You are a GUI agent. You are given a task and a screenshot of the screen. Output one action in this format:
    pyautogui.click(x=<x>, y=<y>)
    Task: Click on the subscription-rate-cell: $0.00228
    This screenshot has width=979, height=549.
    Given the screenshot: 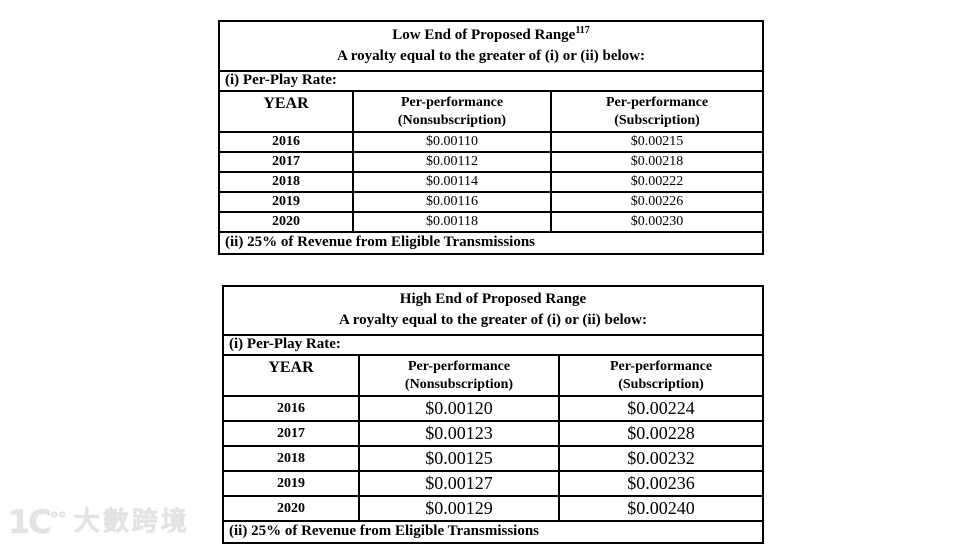 What is the action you would take?
    pyautogui.click(x=661, y=434)
    